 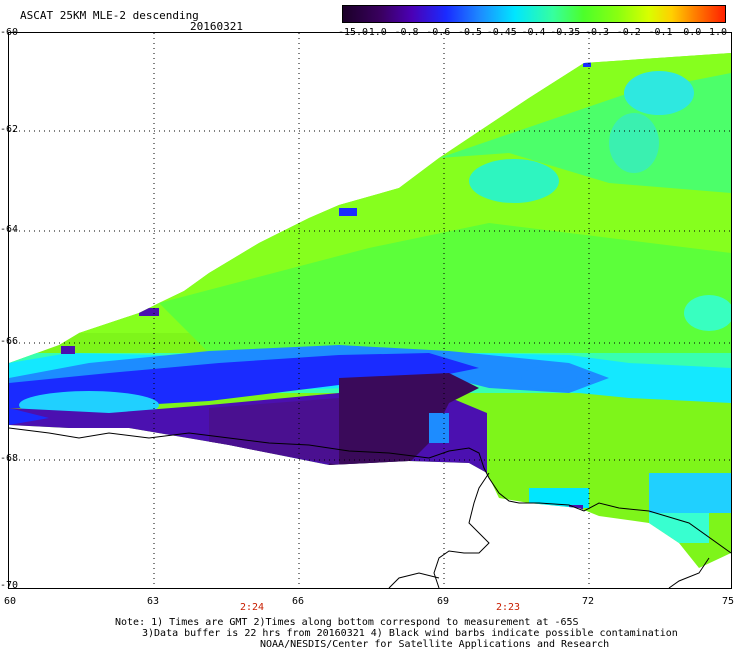 I want to click on color-scale-bar, so click(x=534, y=14).